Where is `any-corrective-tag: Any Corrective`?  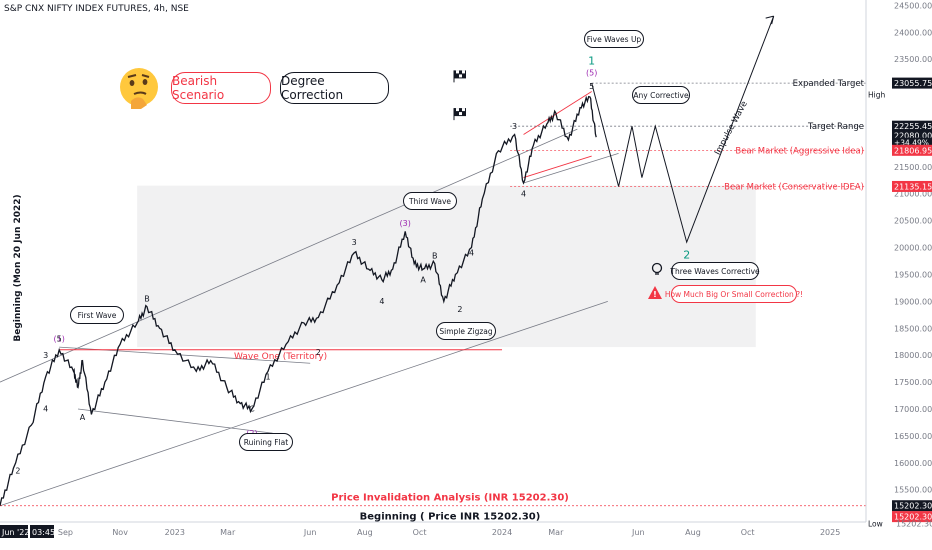
any-corrective-tag: Any Corrective is located at coordinates (661, 95).